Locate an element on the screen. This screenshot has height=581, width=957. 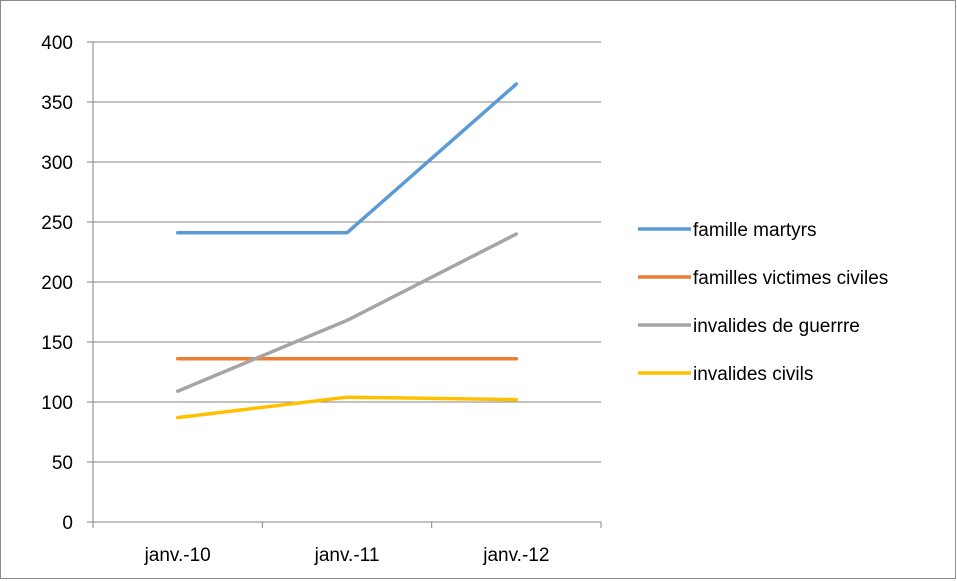
x-tick-label: janv.-11 is located at coordinates (347, 555).